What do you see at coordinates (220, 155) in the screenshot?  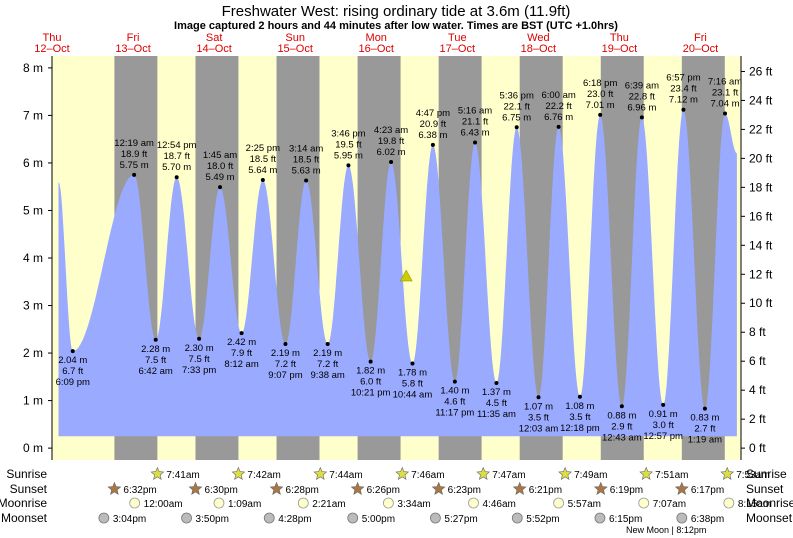 I see `high-tide-label: 1:45 am` at bounding box center [220, 155].